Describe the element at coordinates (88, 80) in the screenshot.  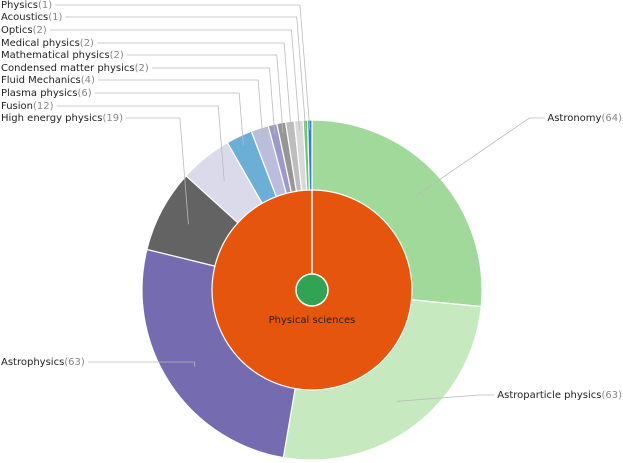
I see `value-label: (4)` at that location.